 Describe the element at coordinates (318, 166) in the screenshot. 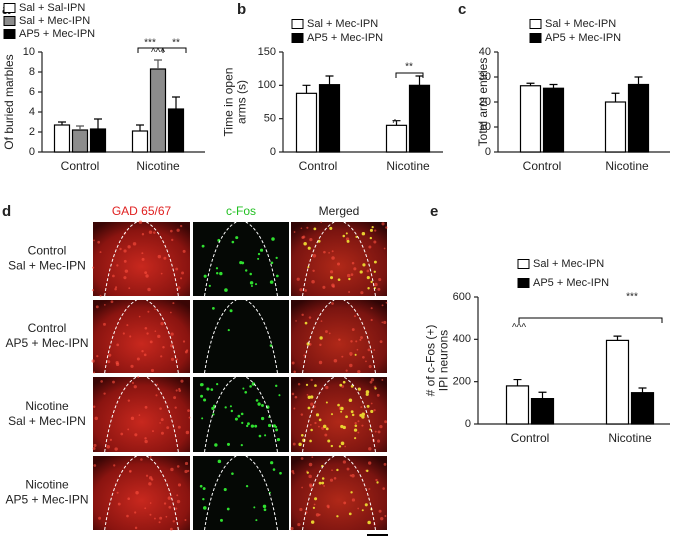

I see `x-tick-label: Control` at that location.